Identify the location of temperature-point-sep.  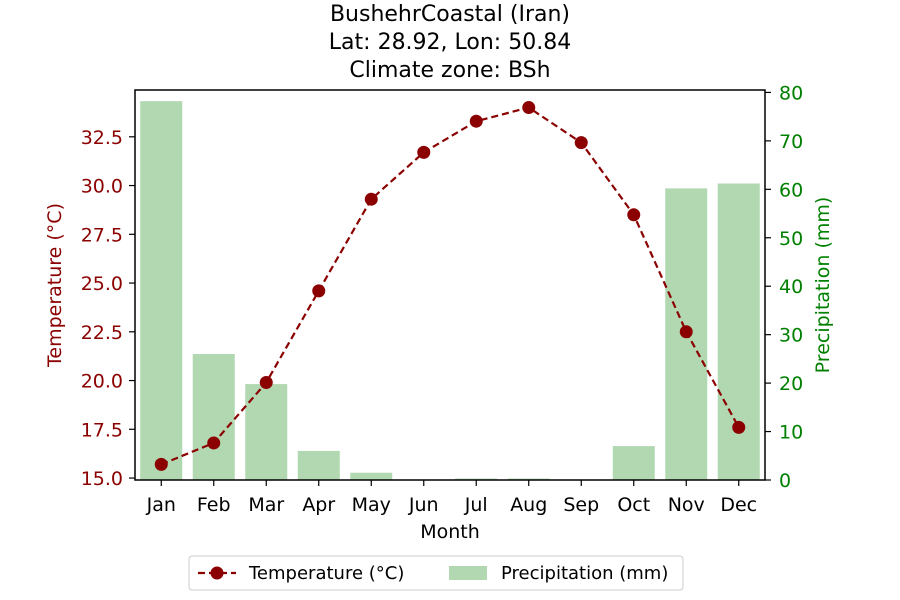
(581, 143).